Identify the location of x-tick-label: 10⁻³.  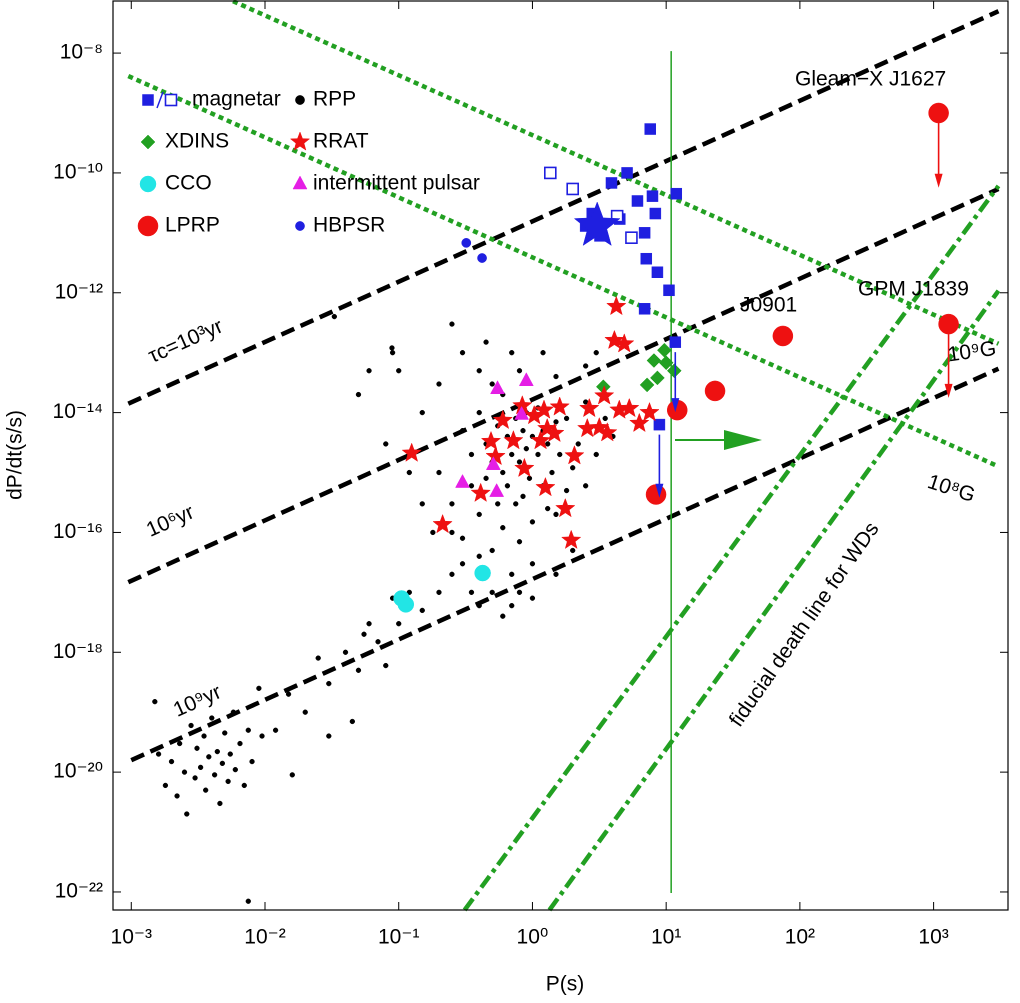
(131, 937).